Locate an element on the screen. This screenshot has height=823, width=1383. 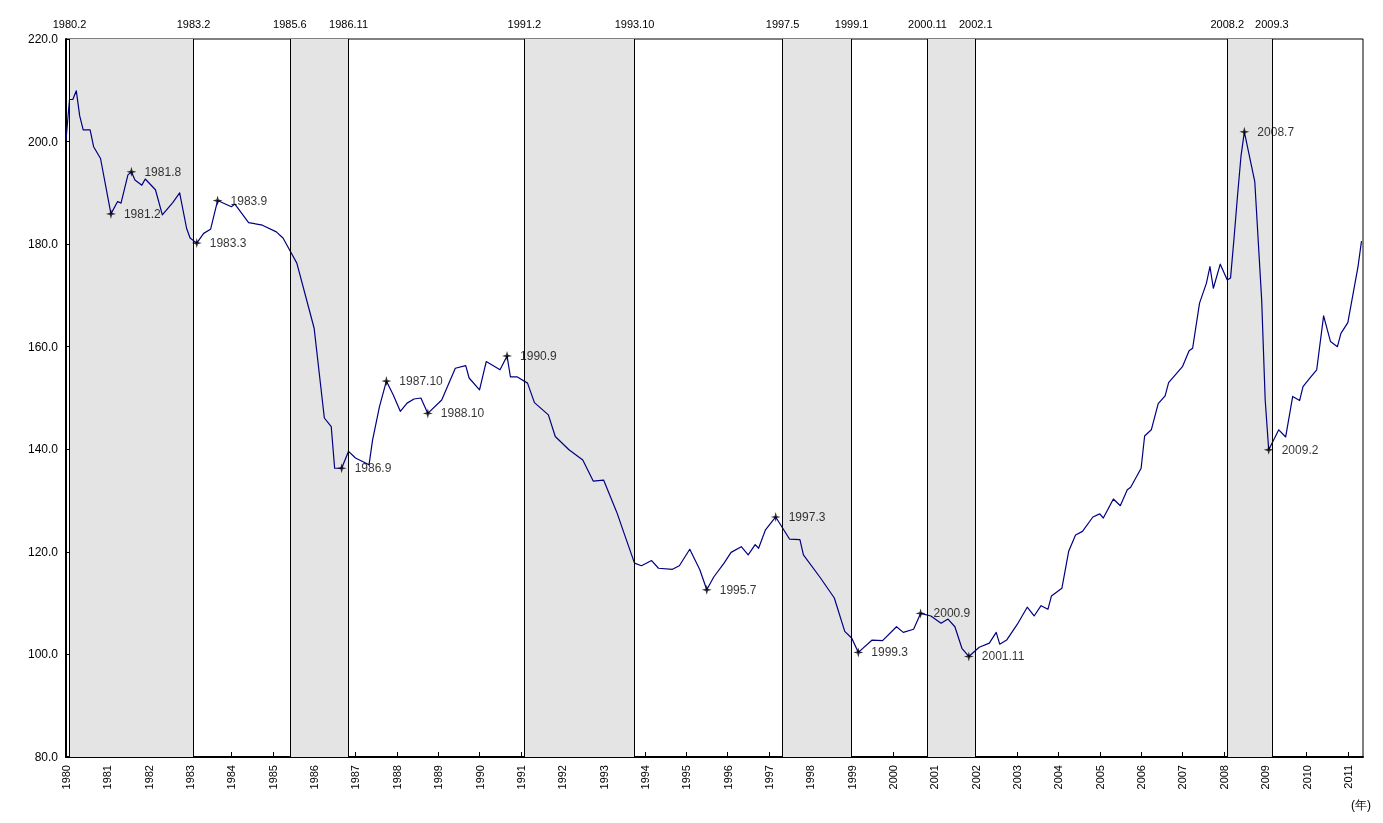
x-tick-label: 1992 is located at coordinates (562, 777).